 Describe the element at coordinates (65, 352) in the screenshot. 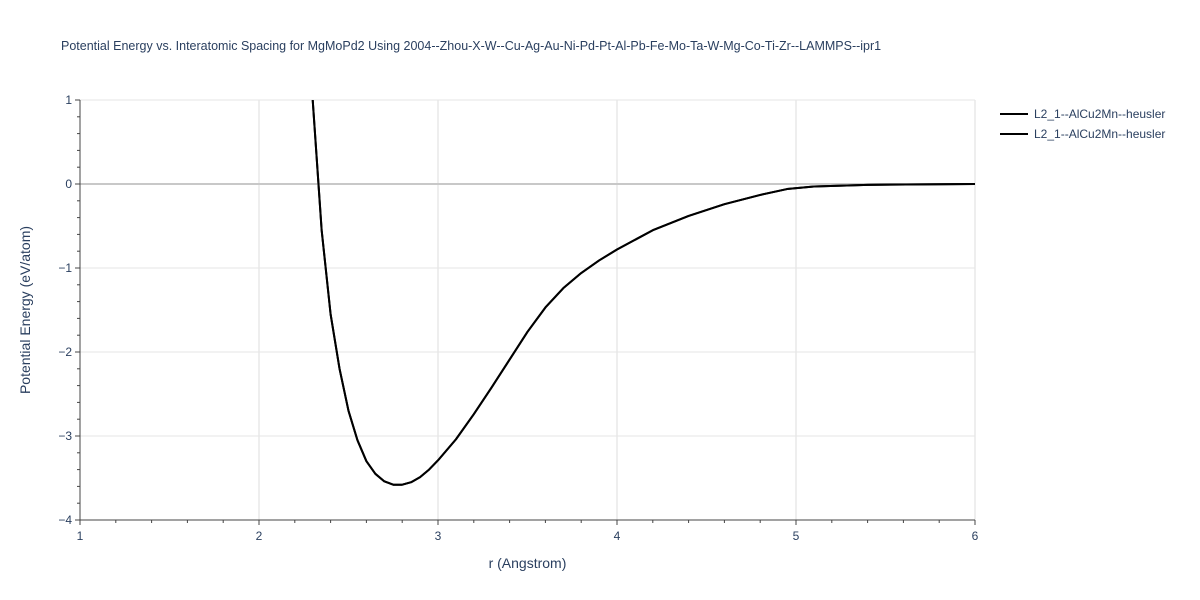

I see `y-tick-label: −2` at that location.